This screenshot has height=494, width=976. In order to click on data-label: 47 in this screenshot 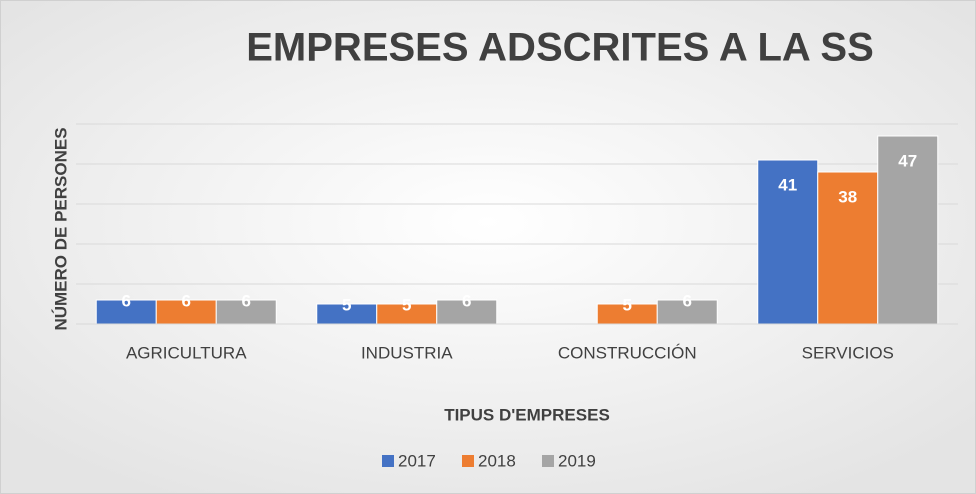, I will do `click(907, 160)`.